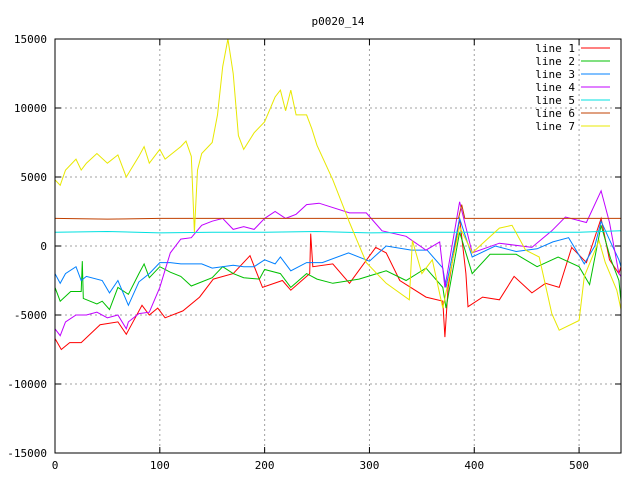 Image resolution: width=640 pixels, height=480 pixels. I want to click on legend-label: line 5, so click(555, 100).